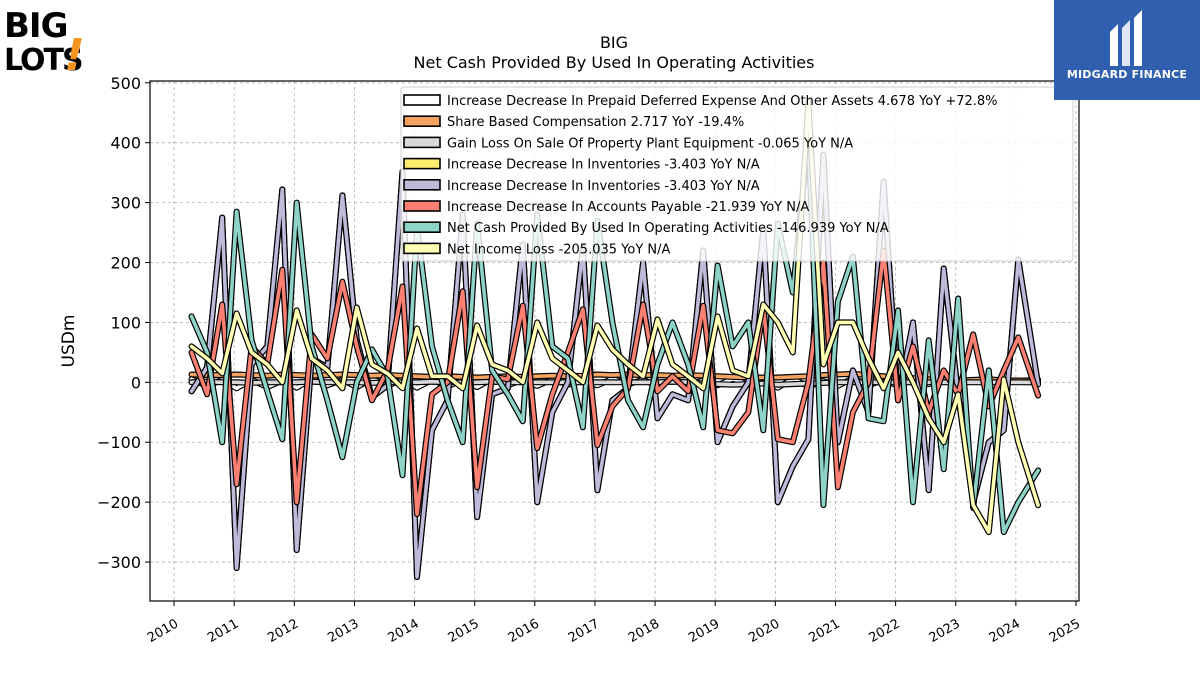 The width and height of the screenshot is (1200, 675). Describe the element at coordinates (125, 263) in the screenshot. I see `y-tick-label: 200` at that location.